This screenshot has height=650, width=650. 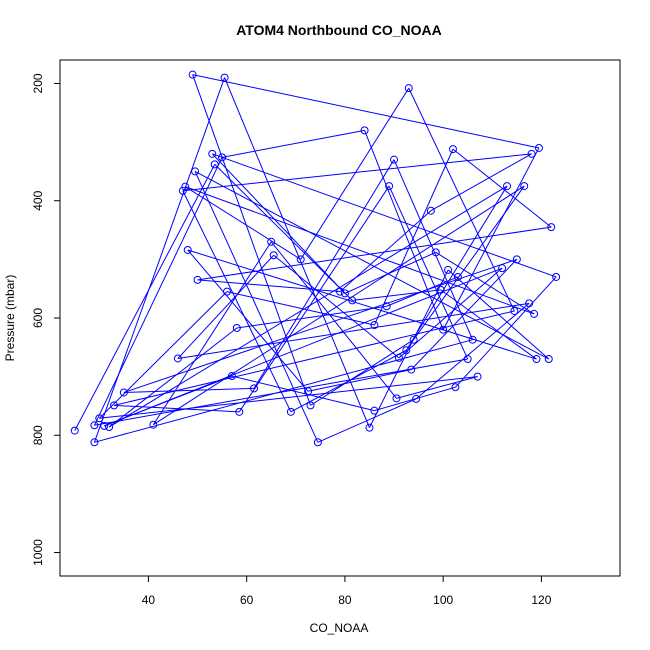 I want to click on x-tick-label: 120, so click(x=541, y=600).